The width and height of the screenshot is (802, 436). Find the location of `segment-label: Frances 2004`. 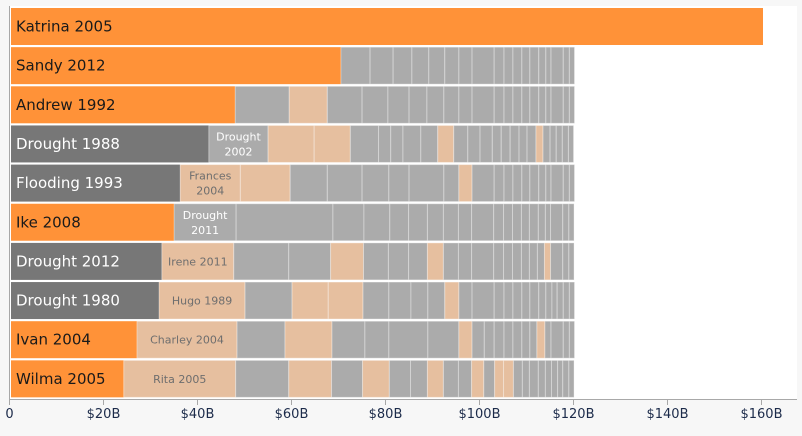

segment-label: Frances 2004 is located at coordinates (210, 184).